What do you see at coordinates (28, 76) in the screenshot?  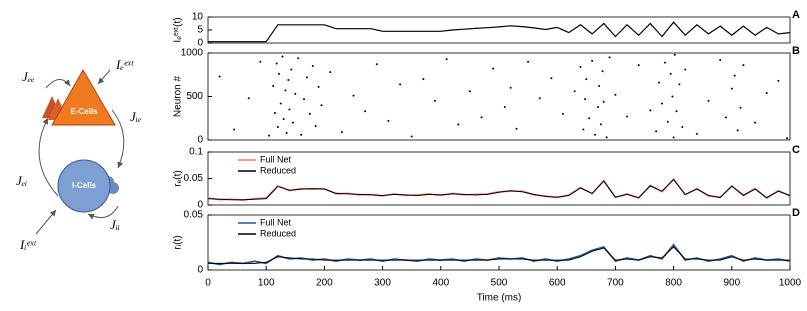 I see `j-ee: Jₑₑ` at bounding box center [28, 76].